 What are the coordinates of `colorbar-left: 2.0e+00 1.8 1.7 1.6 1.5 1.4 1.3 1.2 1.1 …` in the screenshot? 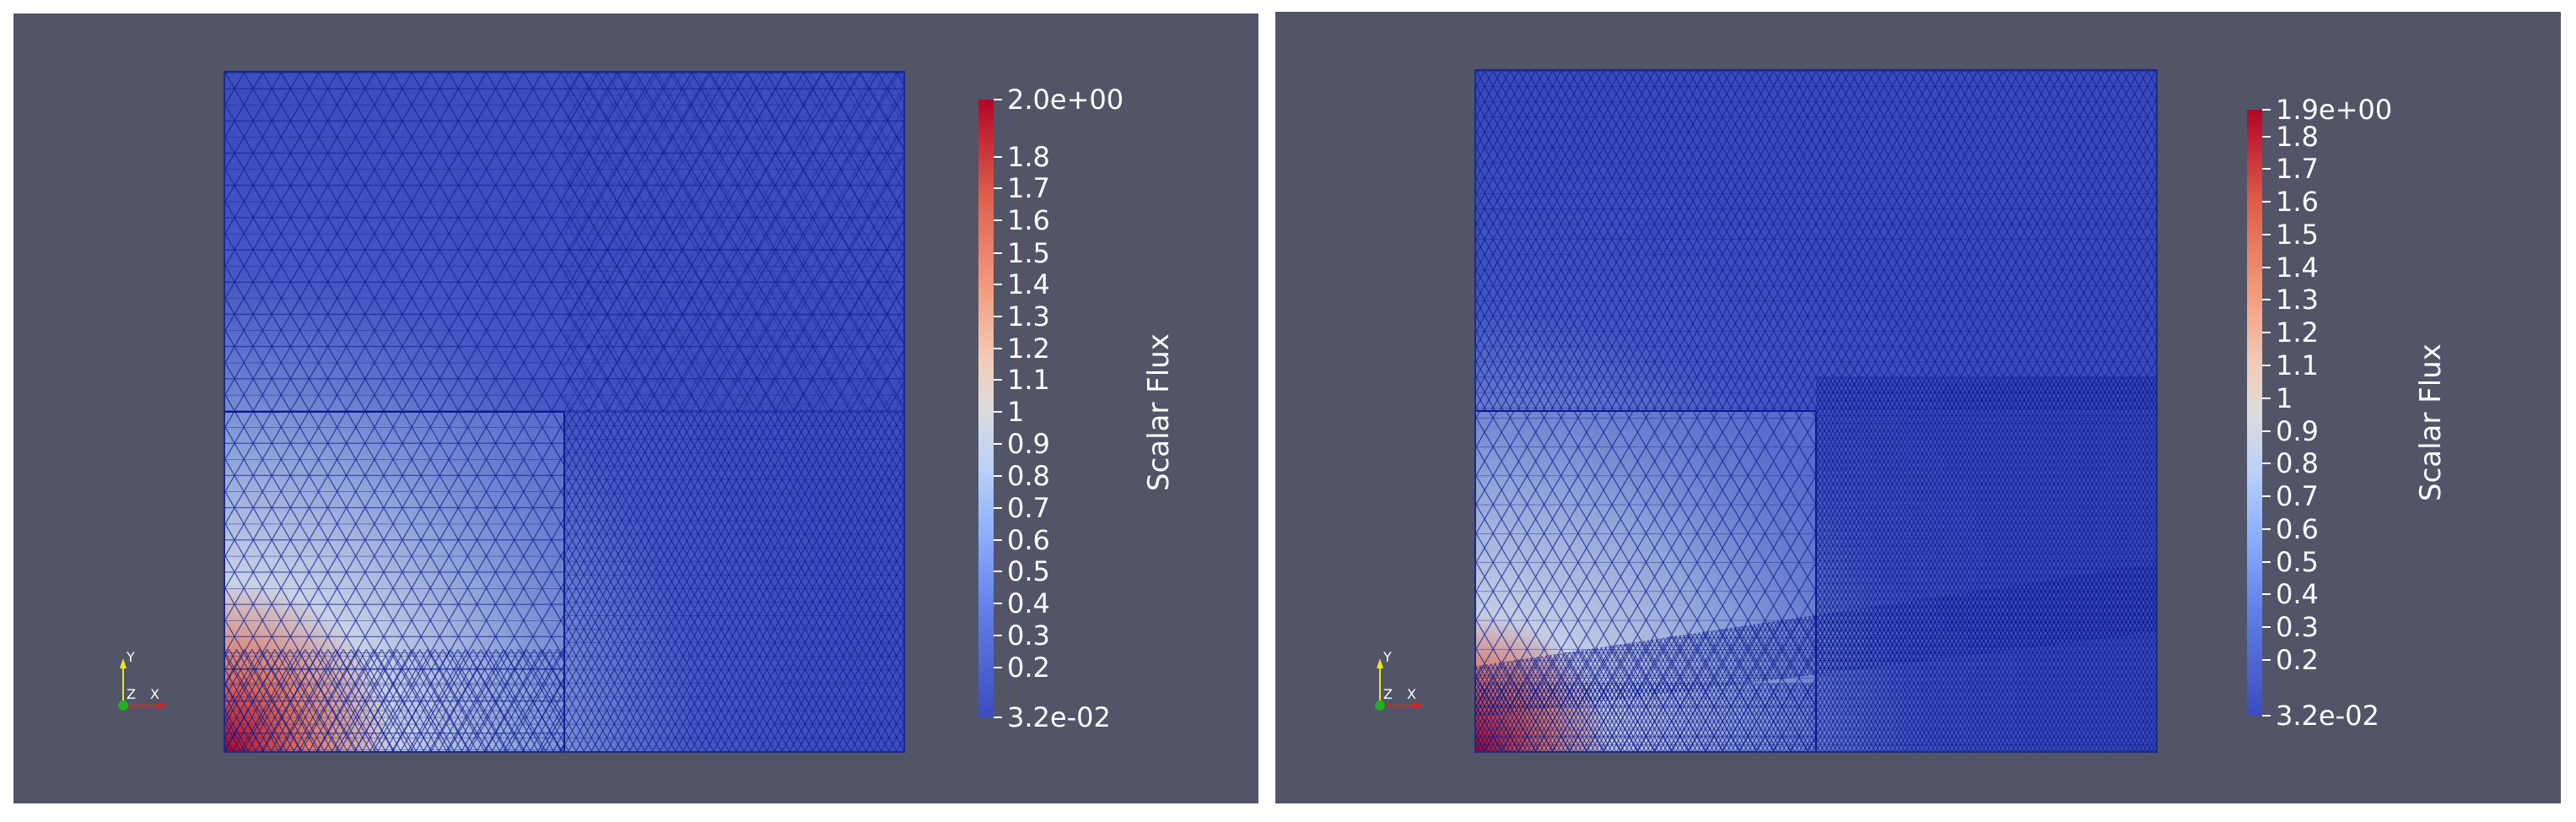 It's located at (1051, 408).